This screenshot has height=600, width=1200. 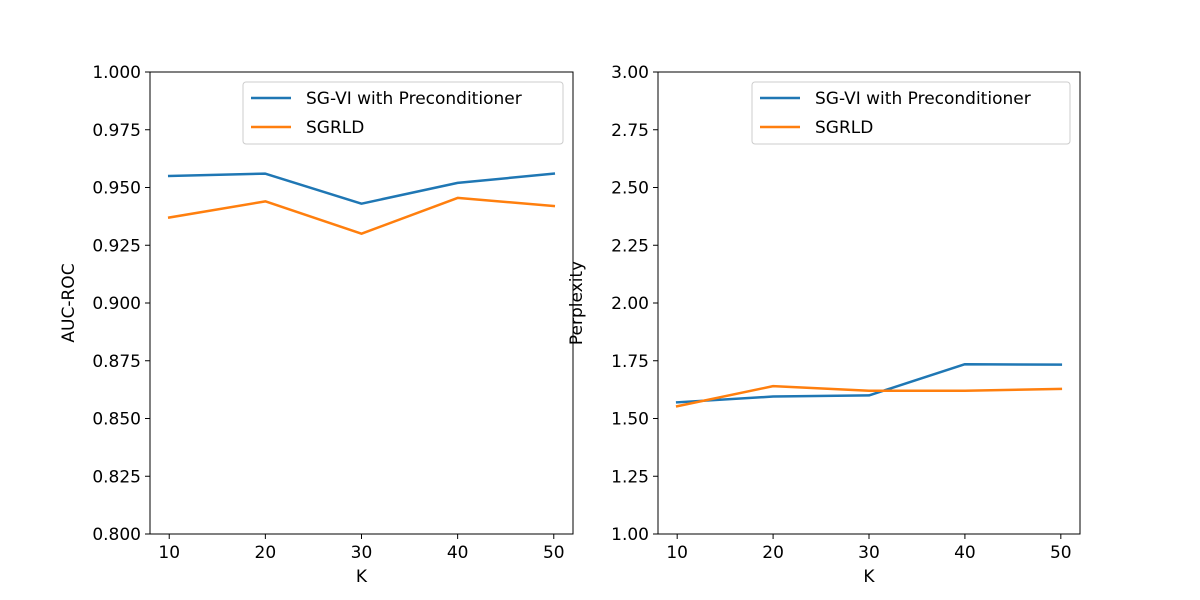 I want to click on perplexity-y-tick-label-4: 2.00, so click(x=630, y=304).